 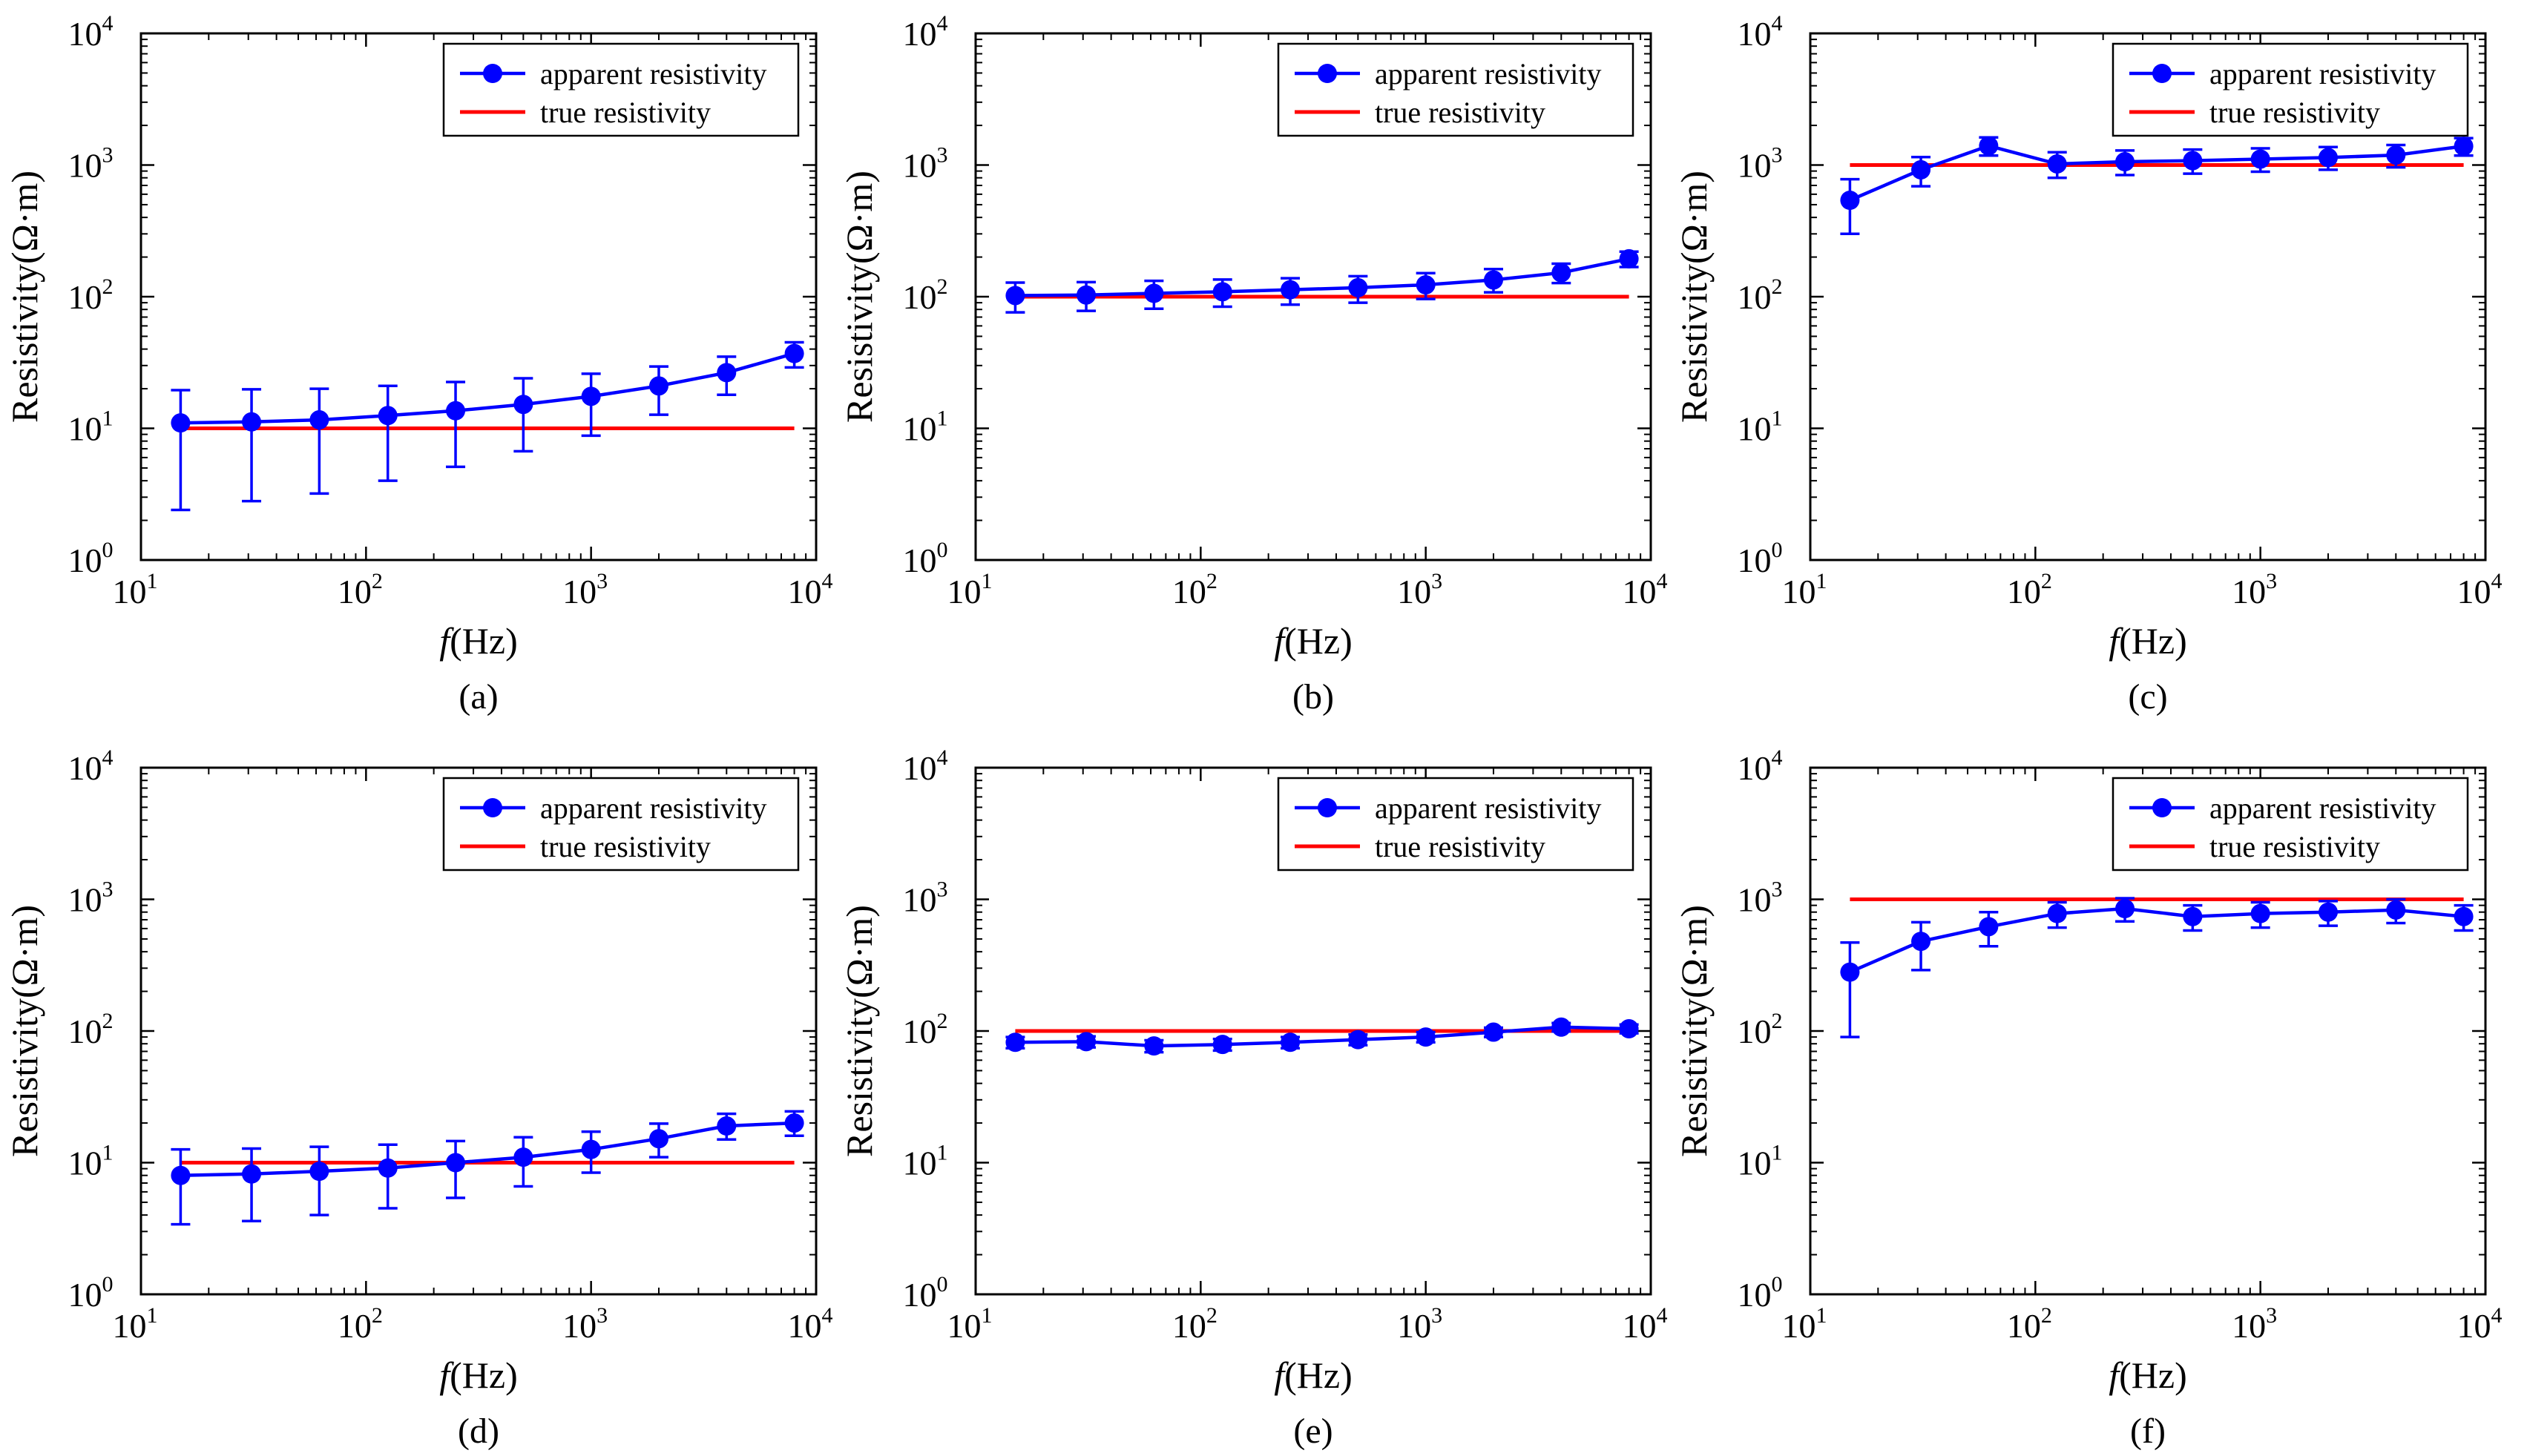 What do you see at coordinates (1777, 23) in the screenshot?
I see `y-tick-exponent: 4` at bounding box center [1777, 23].